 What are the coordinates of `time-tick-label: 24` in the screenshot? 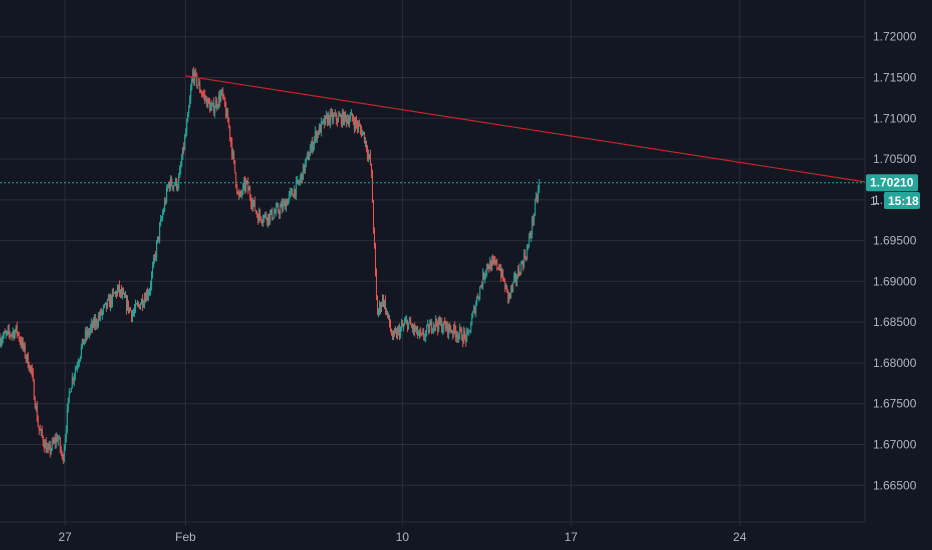 It's located at (740, 537).